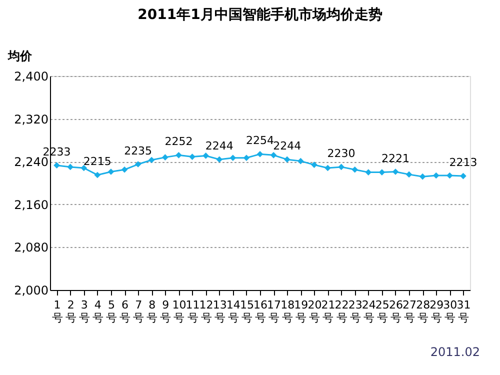 The width and height of the screenshot is (500, 375). I want to click on data-label: 2213, so click(463, 163).